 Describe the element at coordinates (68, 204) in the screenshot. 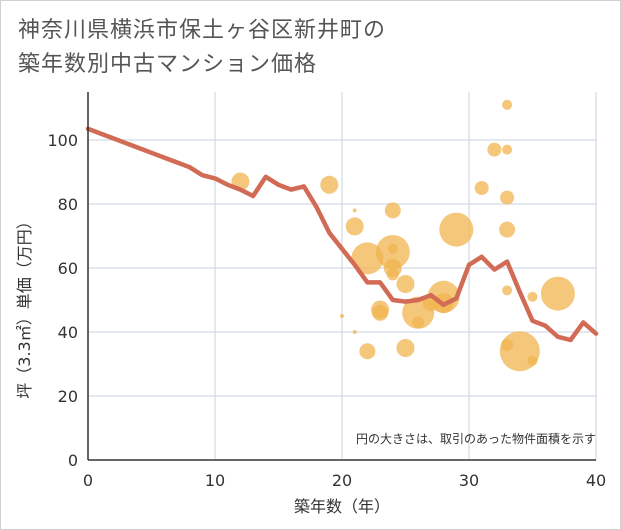

I see `y-tick-label: 80` at that location.